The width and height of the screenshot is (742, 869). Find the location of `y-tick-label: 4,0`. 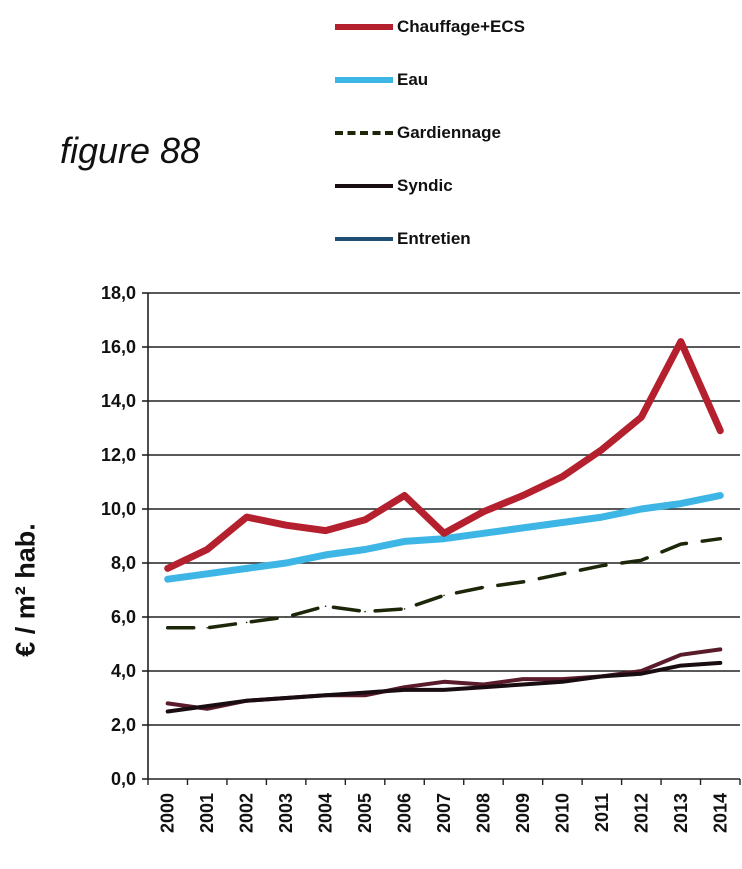

y-tick-label: 4,0 is located at coordinates (123, 671).